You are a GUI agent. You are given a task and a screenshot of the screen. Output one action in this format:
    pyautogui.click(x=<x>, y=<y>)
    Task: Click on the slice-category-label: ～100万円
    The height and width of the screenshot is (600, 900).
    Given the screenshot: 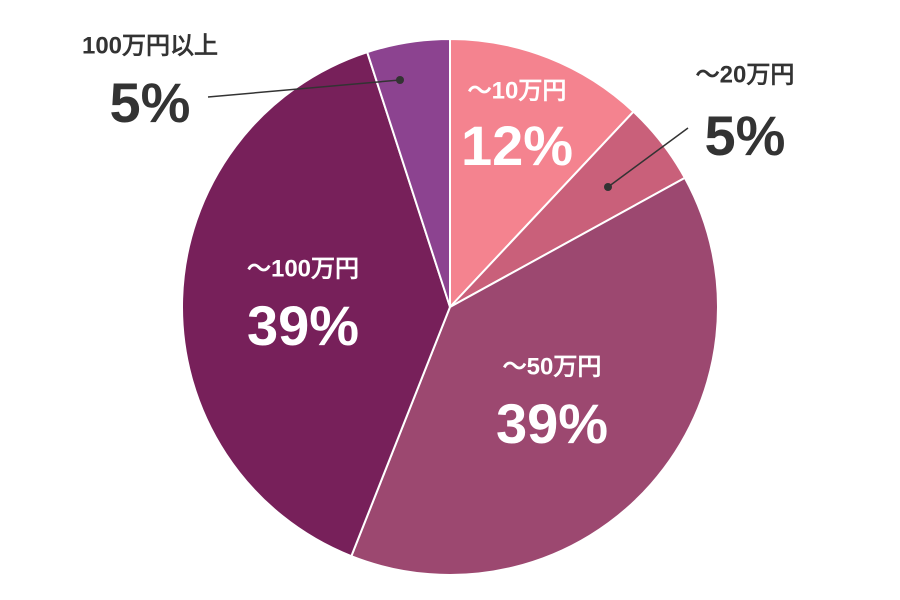 What is the action you would take?
    pyautogui.click(x=303, y=268)
    